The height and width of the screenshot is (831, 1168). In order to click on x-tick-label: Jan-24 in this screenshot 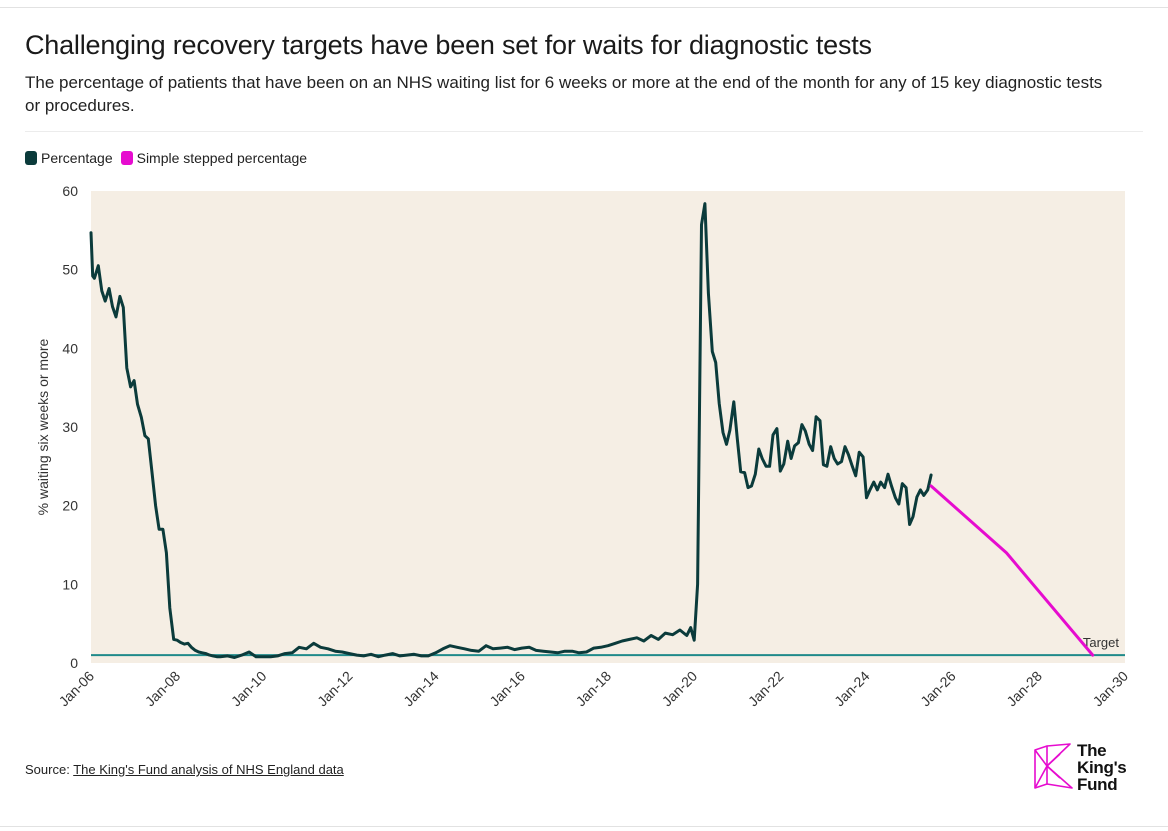, I will do `click(852, 689)`.